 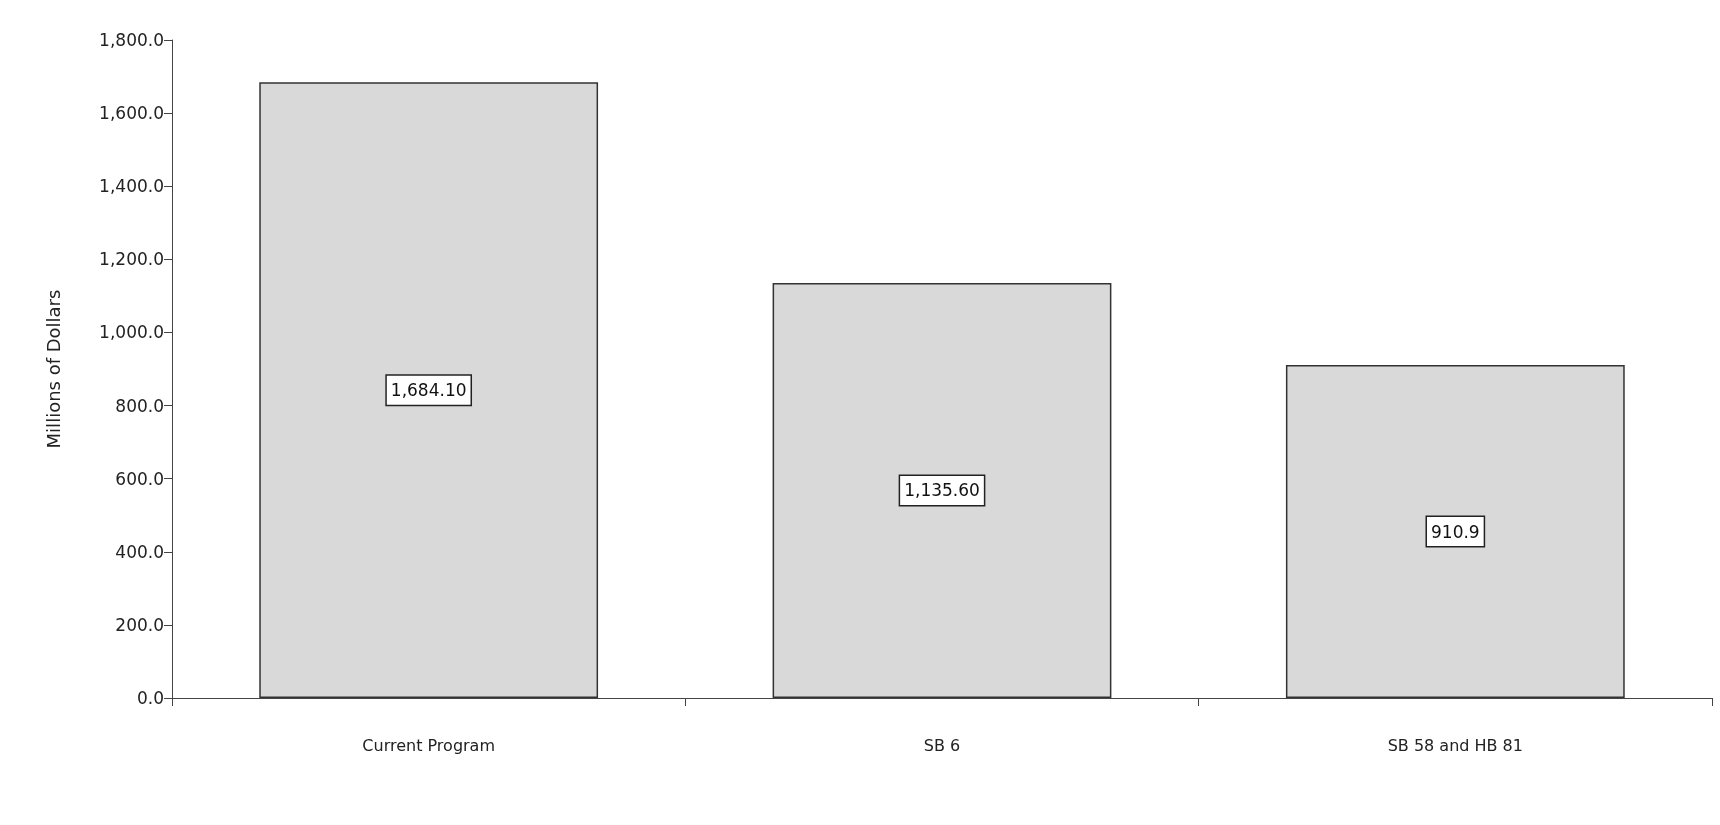 What do you see at coordinates (150, 698) in the screenshot?
I see `y-tick-label: 0.0` at bounding box center [150, 698].